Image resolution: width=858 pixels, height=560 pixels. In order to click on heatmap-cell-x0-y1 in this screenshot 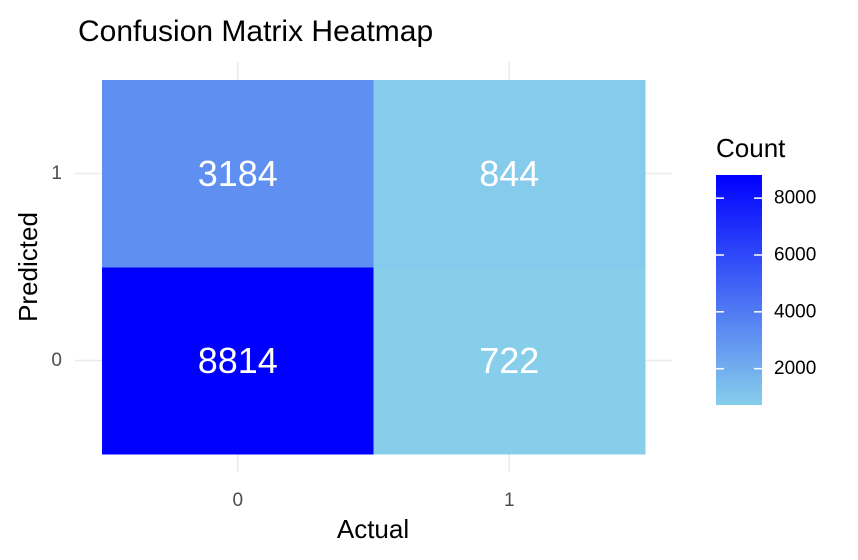, I will do `click(238, 174)`.